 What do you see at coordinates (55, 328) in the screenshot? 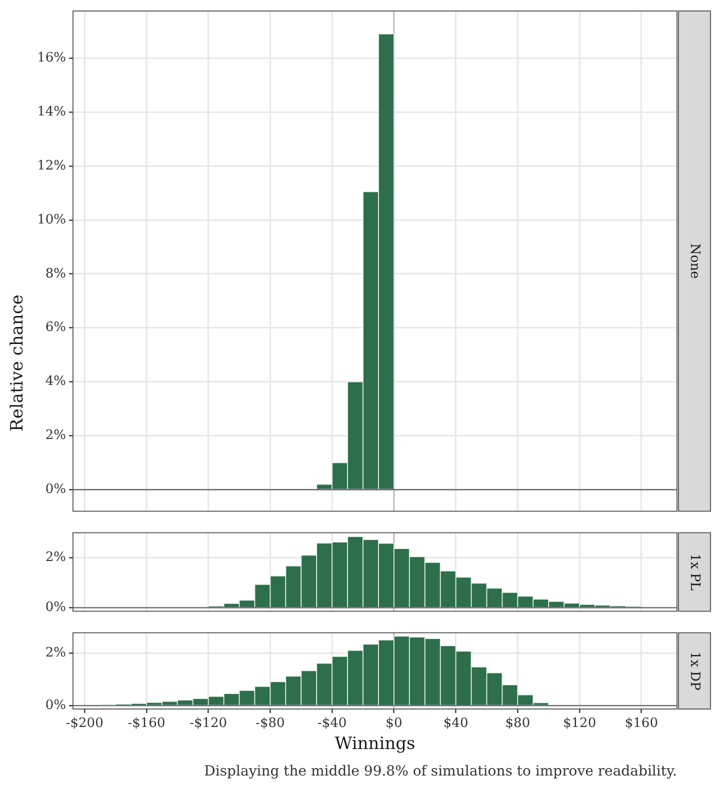
I see `y-tick-label: 6%` at bounding box center [55, 328].